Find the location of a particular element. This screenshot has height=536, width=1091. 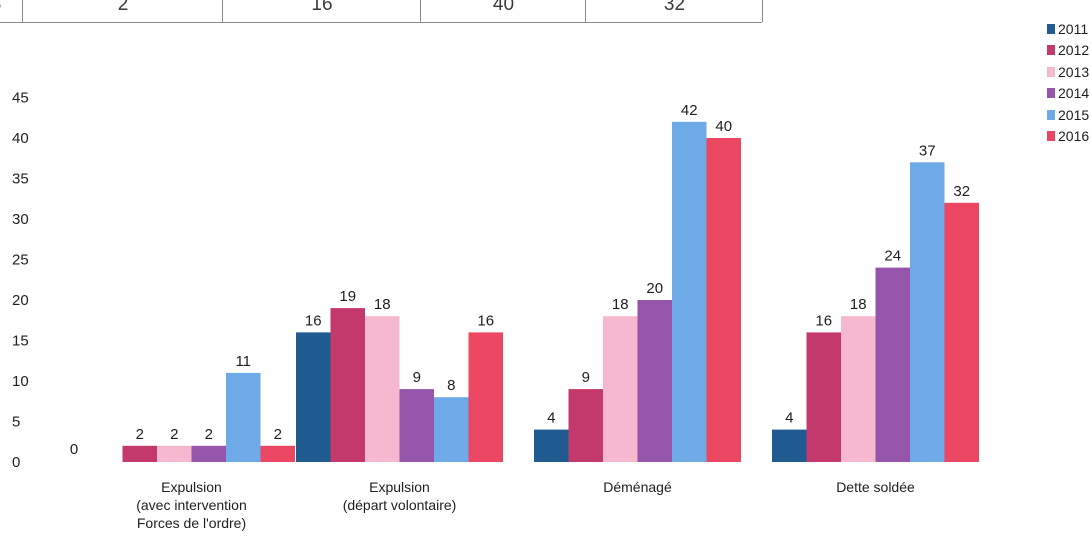

table-border is located at coordinates (762, 11).